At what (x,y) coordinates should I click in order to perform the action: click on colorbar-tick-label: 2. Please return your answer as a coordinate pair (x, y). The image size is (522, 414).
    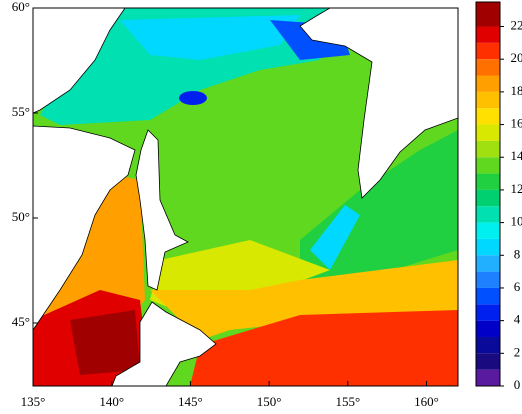
    Looking at the image, I should click on (517, 351).